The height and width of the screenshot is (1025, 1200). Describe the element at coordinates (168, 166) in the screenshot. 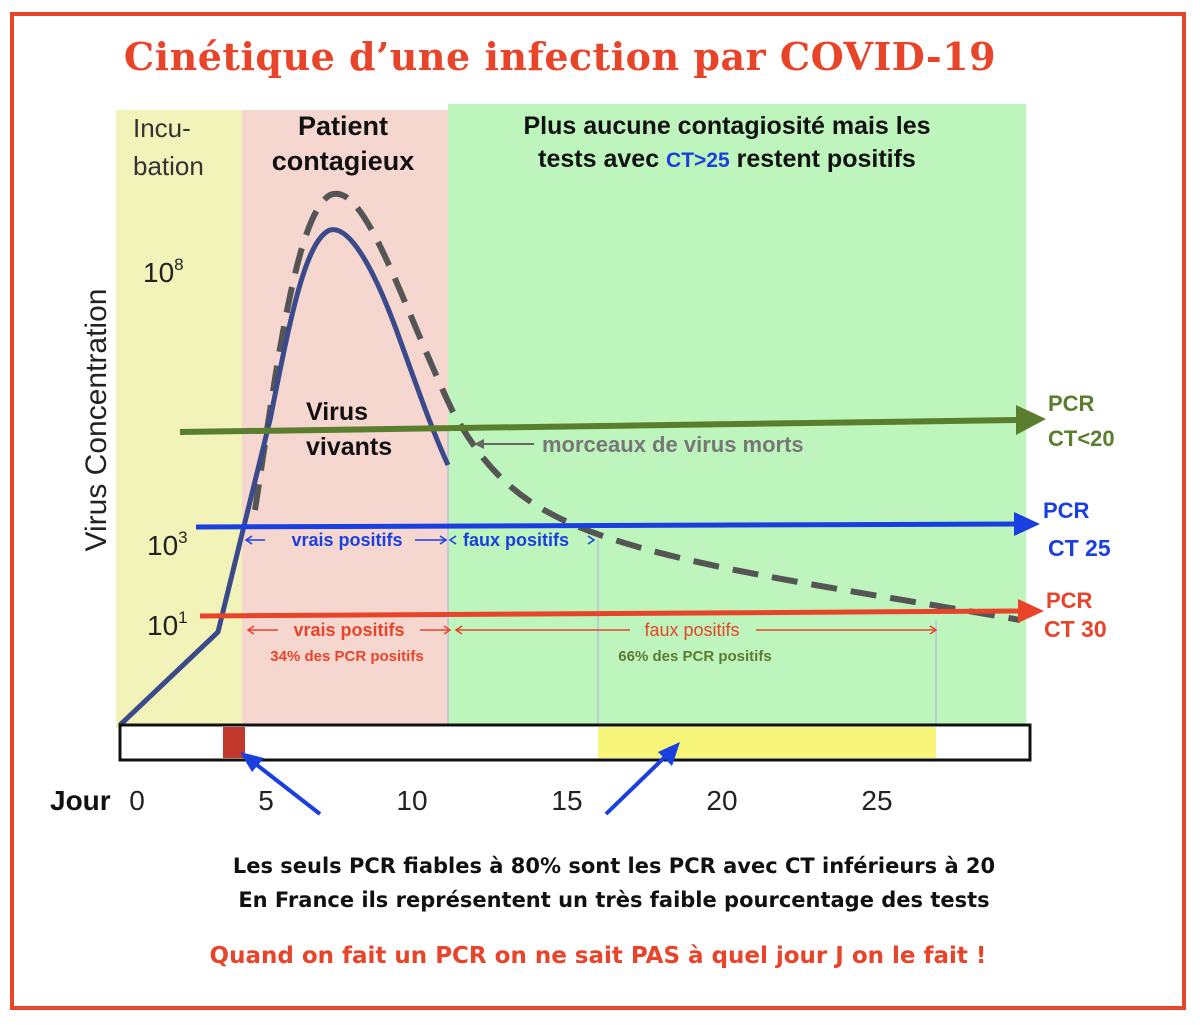

I see `incubation-label-2: bation` at that location.